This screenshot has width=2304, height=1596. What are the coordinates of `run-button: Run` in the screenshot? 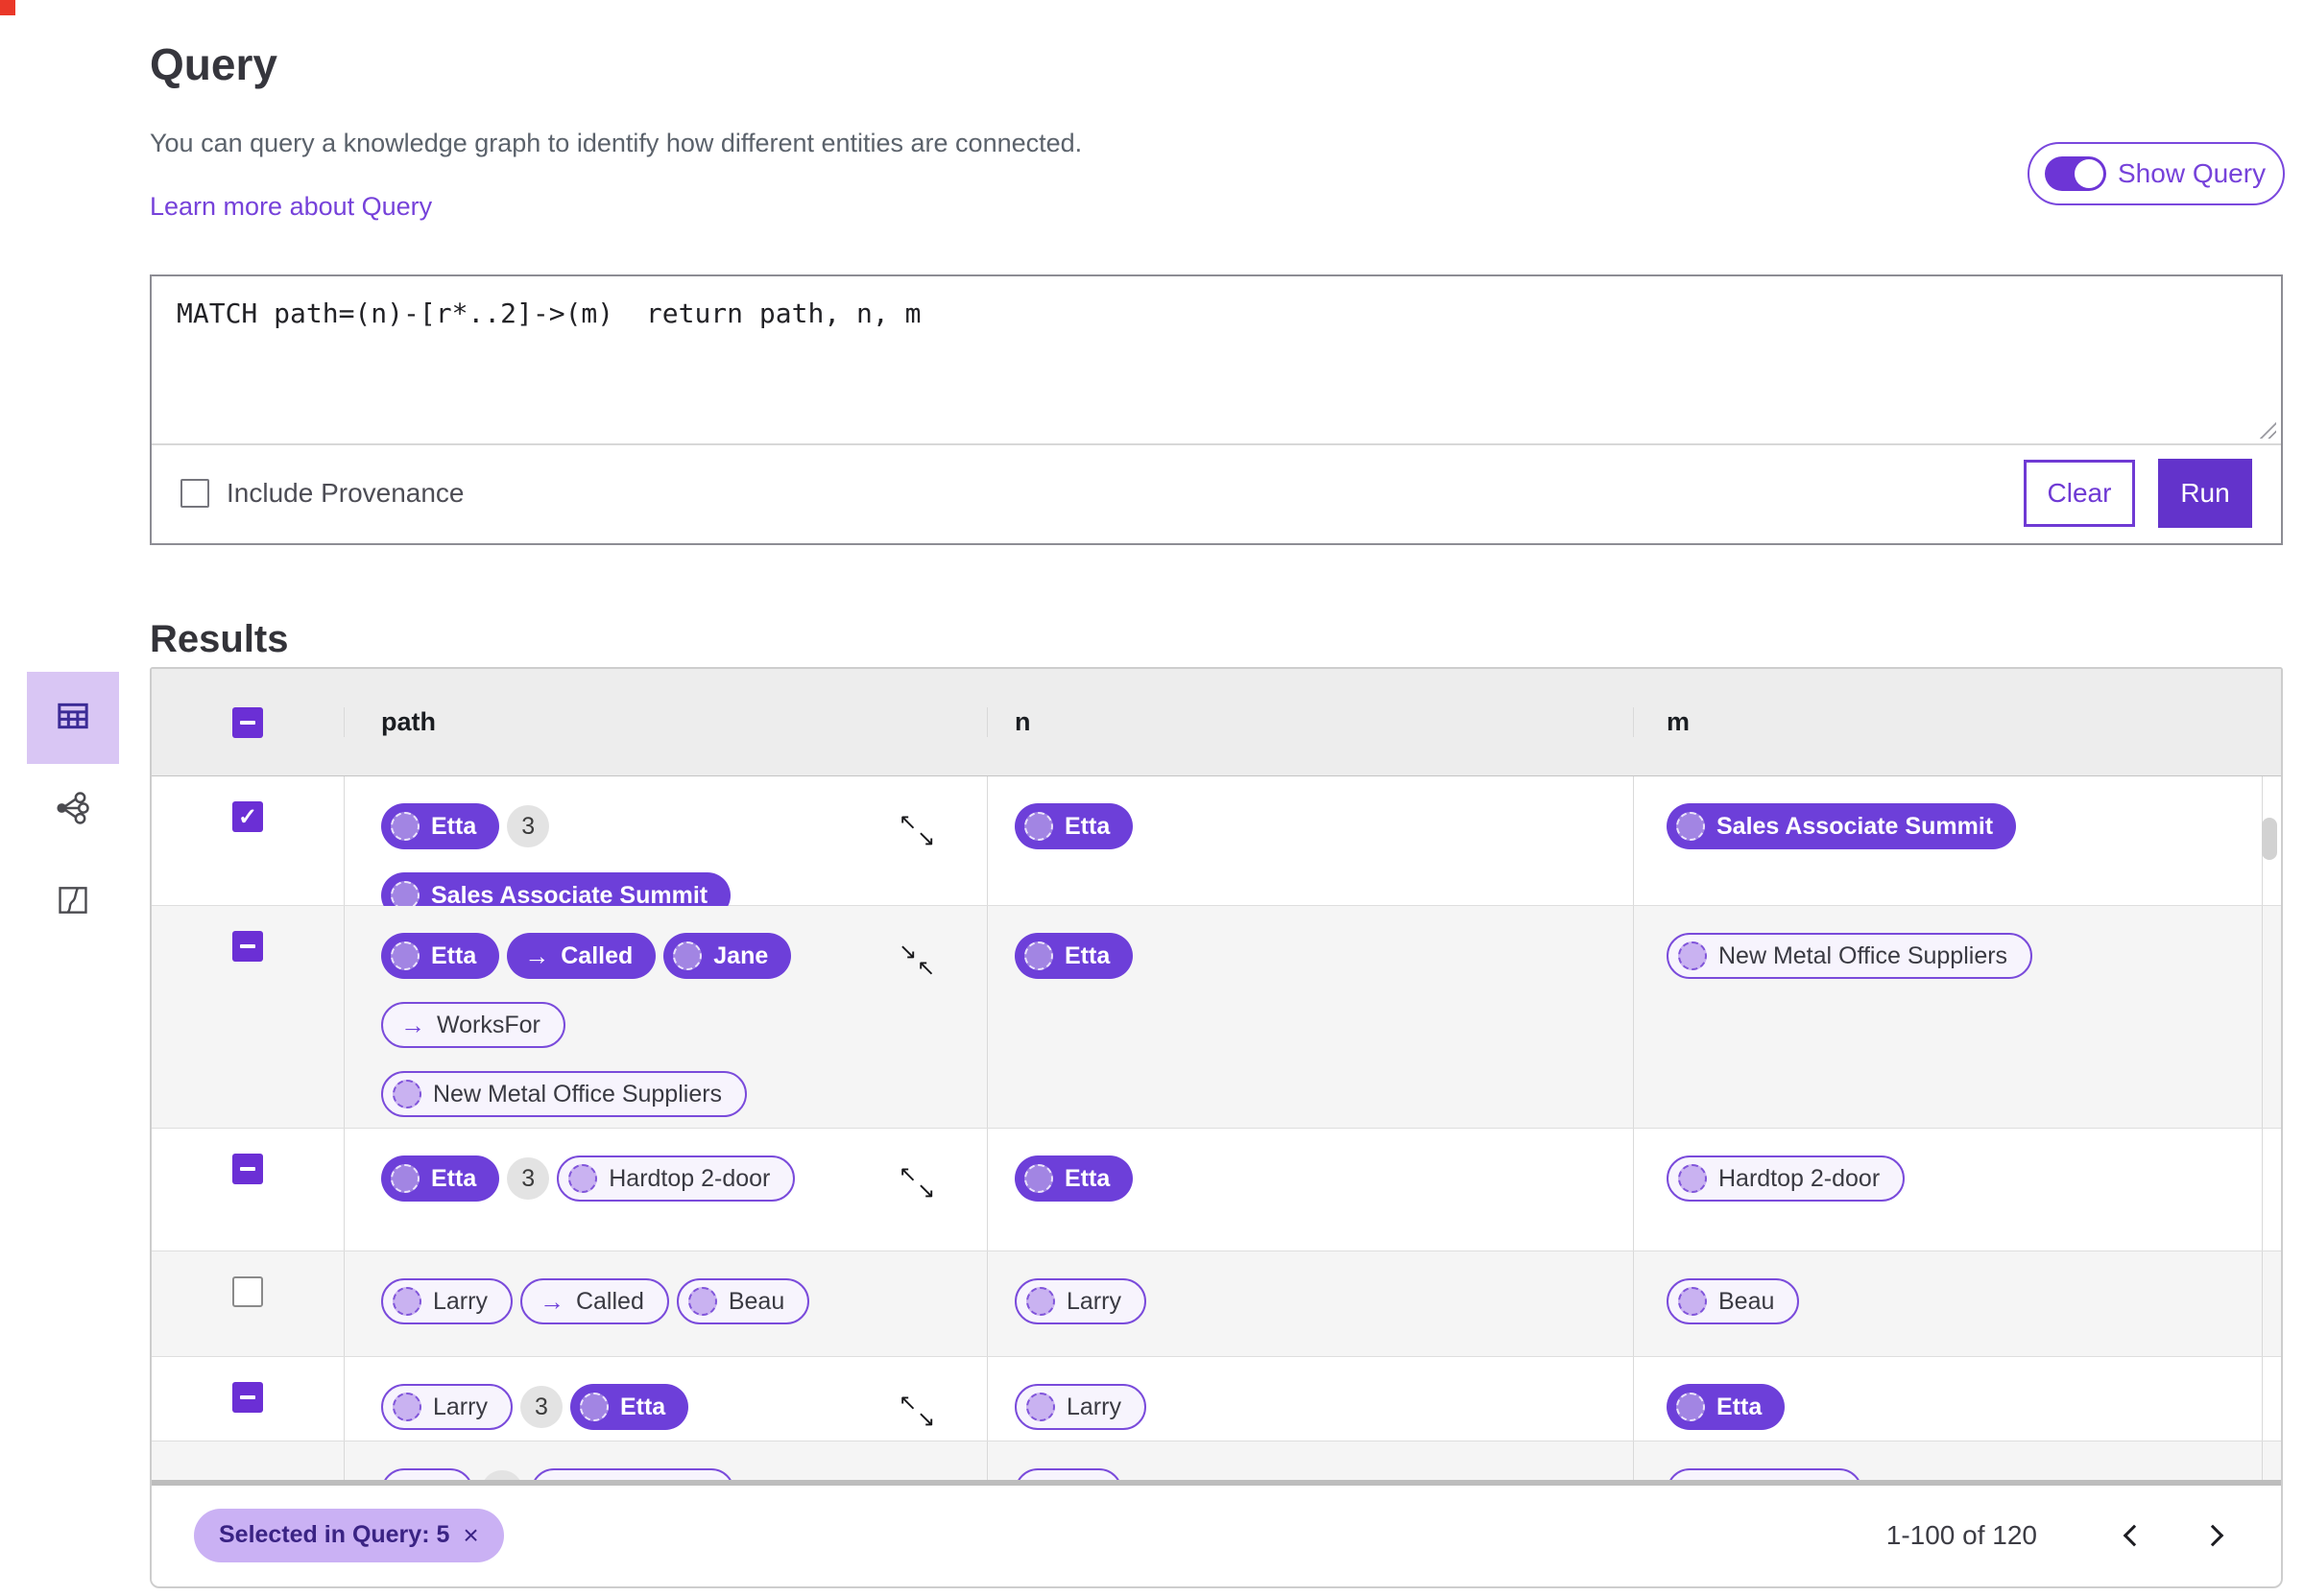 It's located at (2205, 493).